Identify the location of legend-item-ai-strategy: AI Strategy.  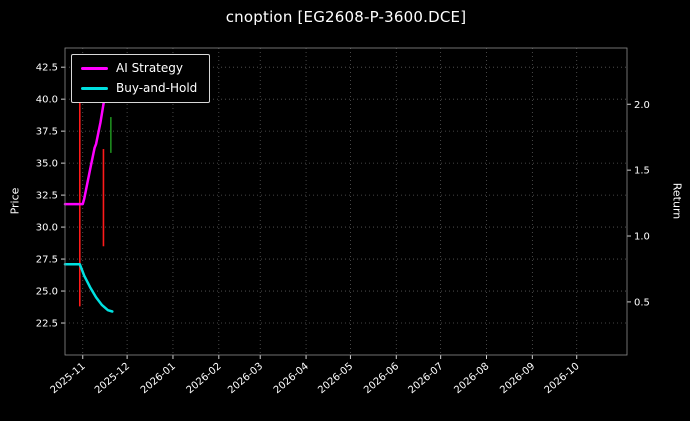
(139, 68).